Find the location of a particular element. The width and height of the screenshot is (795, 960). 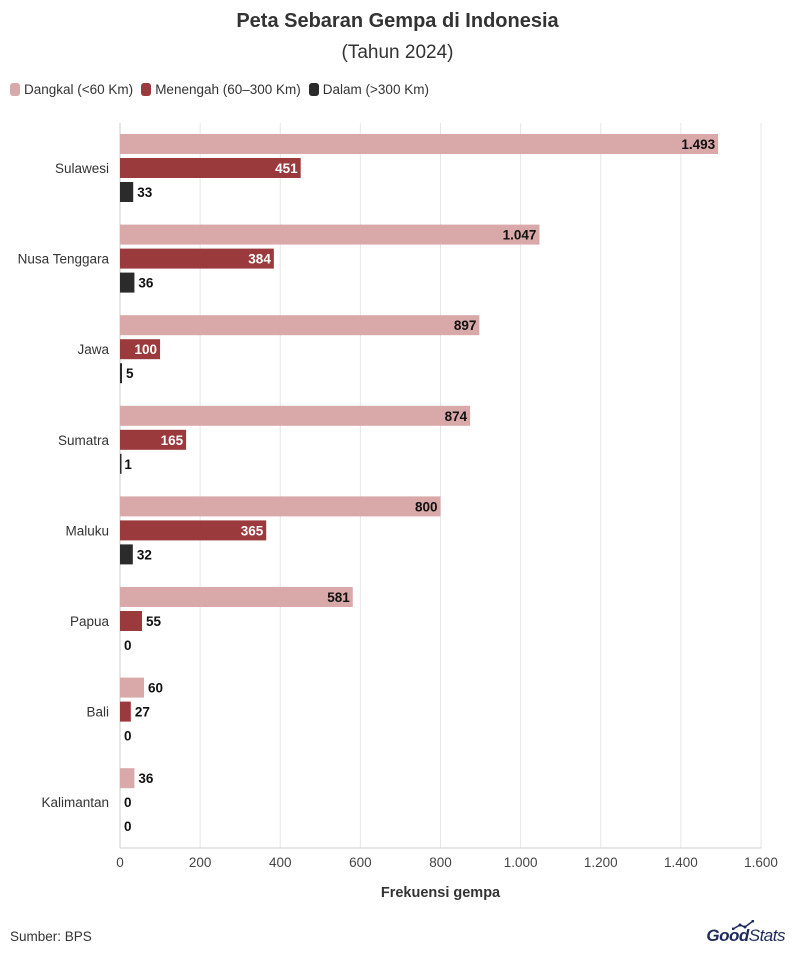

data-label: 874 is located at coordinates (456, 416).